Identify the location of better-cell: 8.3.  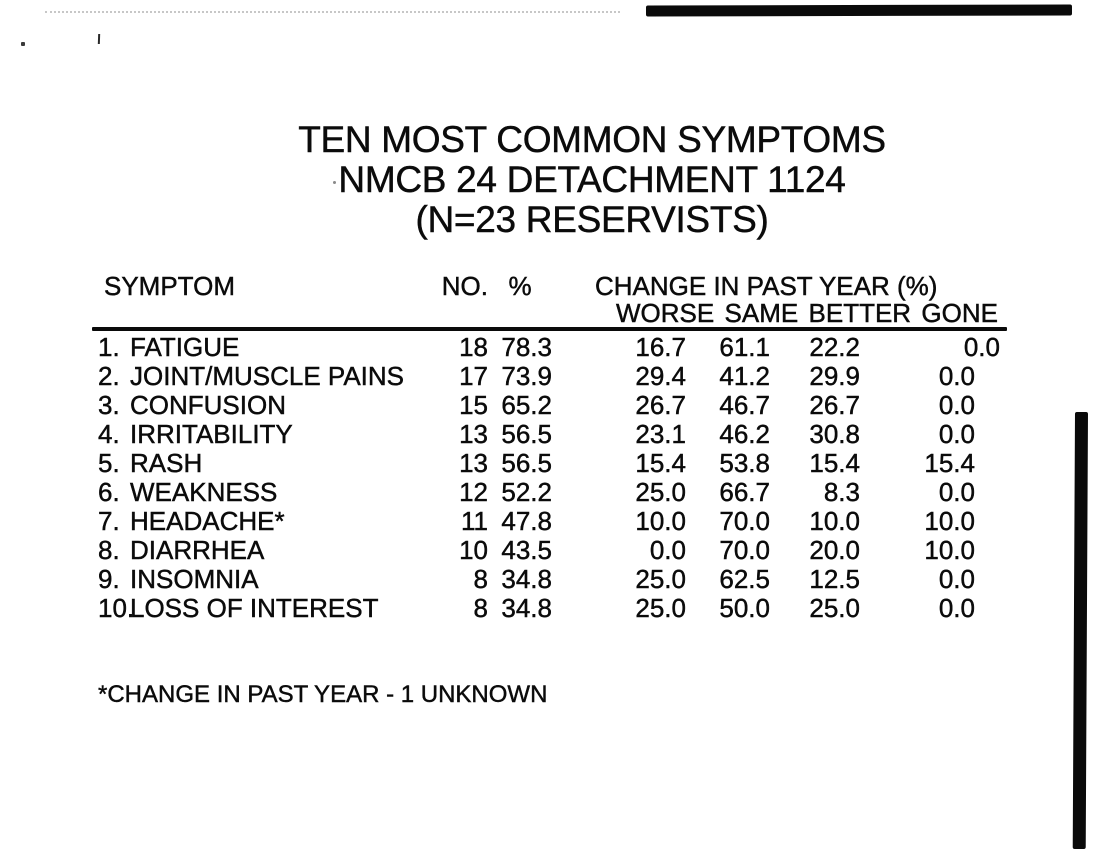
(842, 492).